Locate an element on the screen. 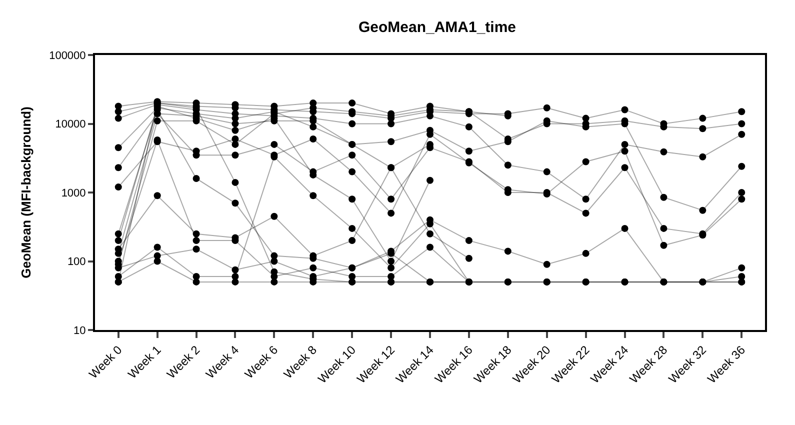 Image resolution: width=795 pixels, height=425 pixels. y-tick-label: 1000 is located at coordinates (73, 193).